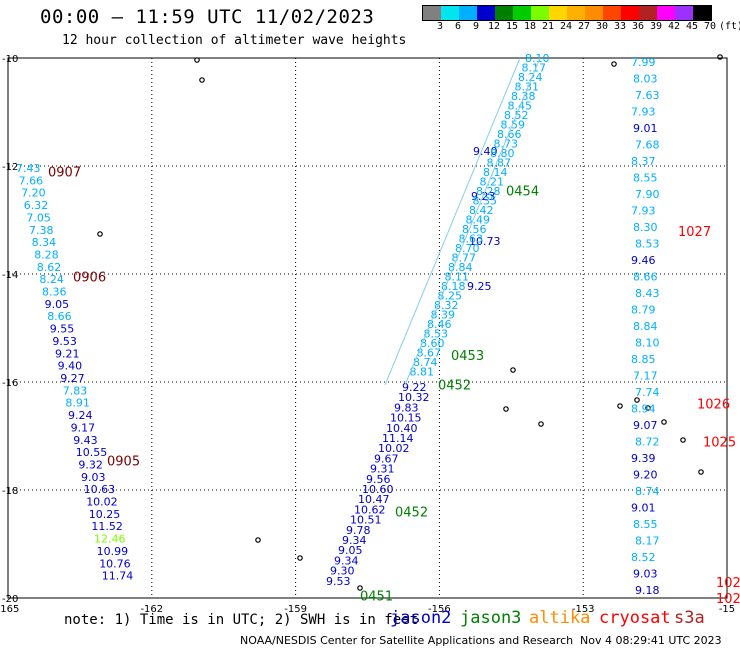 This screenshot has width=740, height=650. What do you see at coordinates (77, 403) in the screenshot?
I see `track-value-west: 8.91` at bounding box center [77, 403].